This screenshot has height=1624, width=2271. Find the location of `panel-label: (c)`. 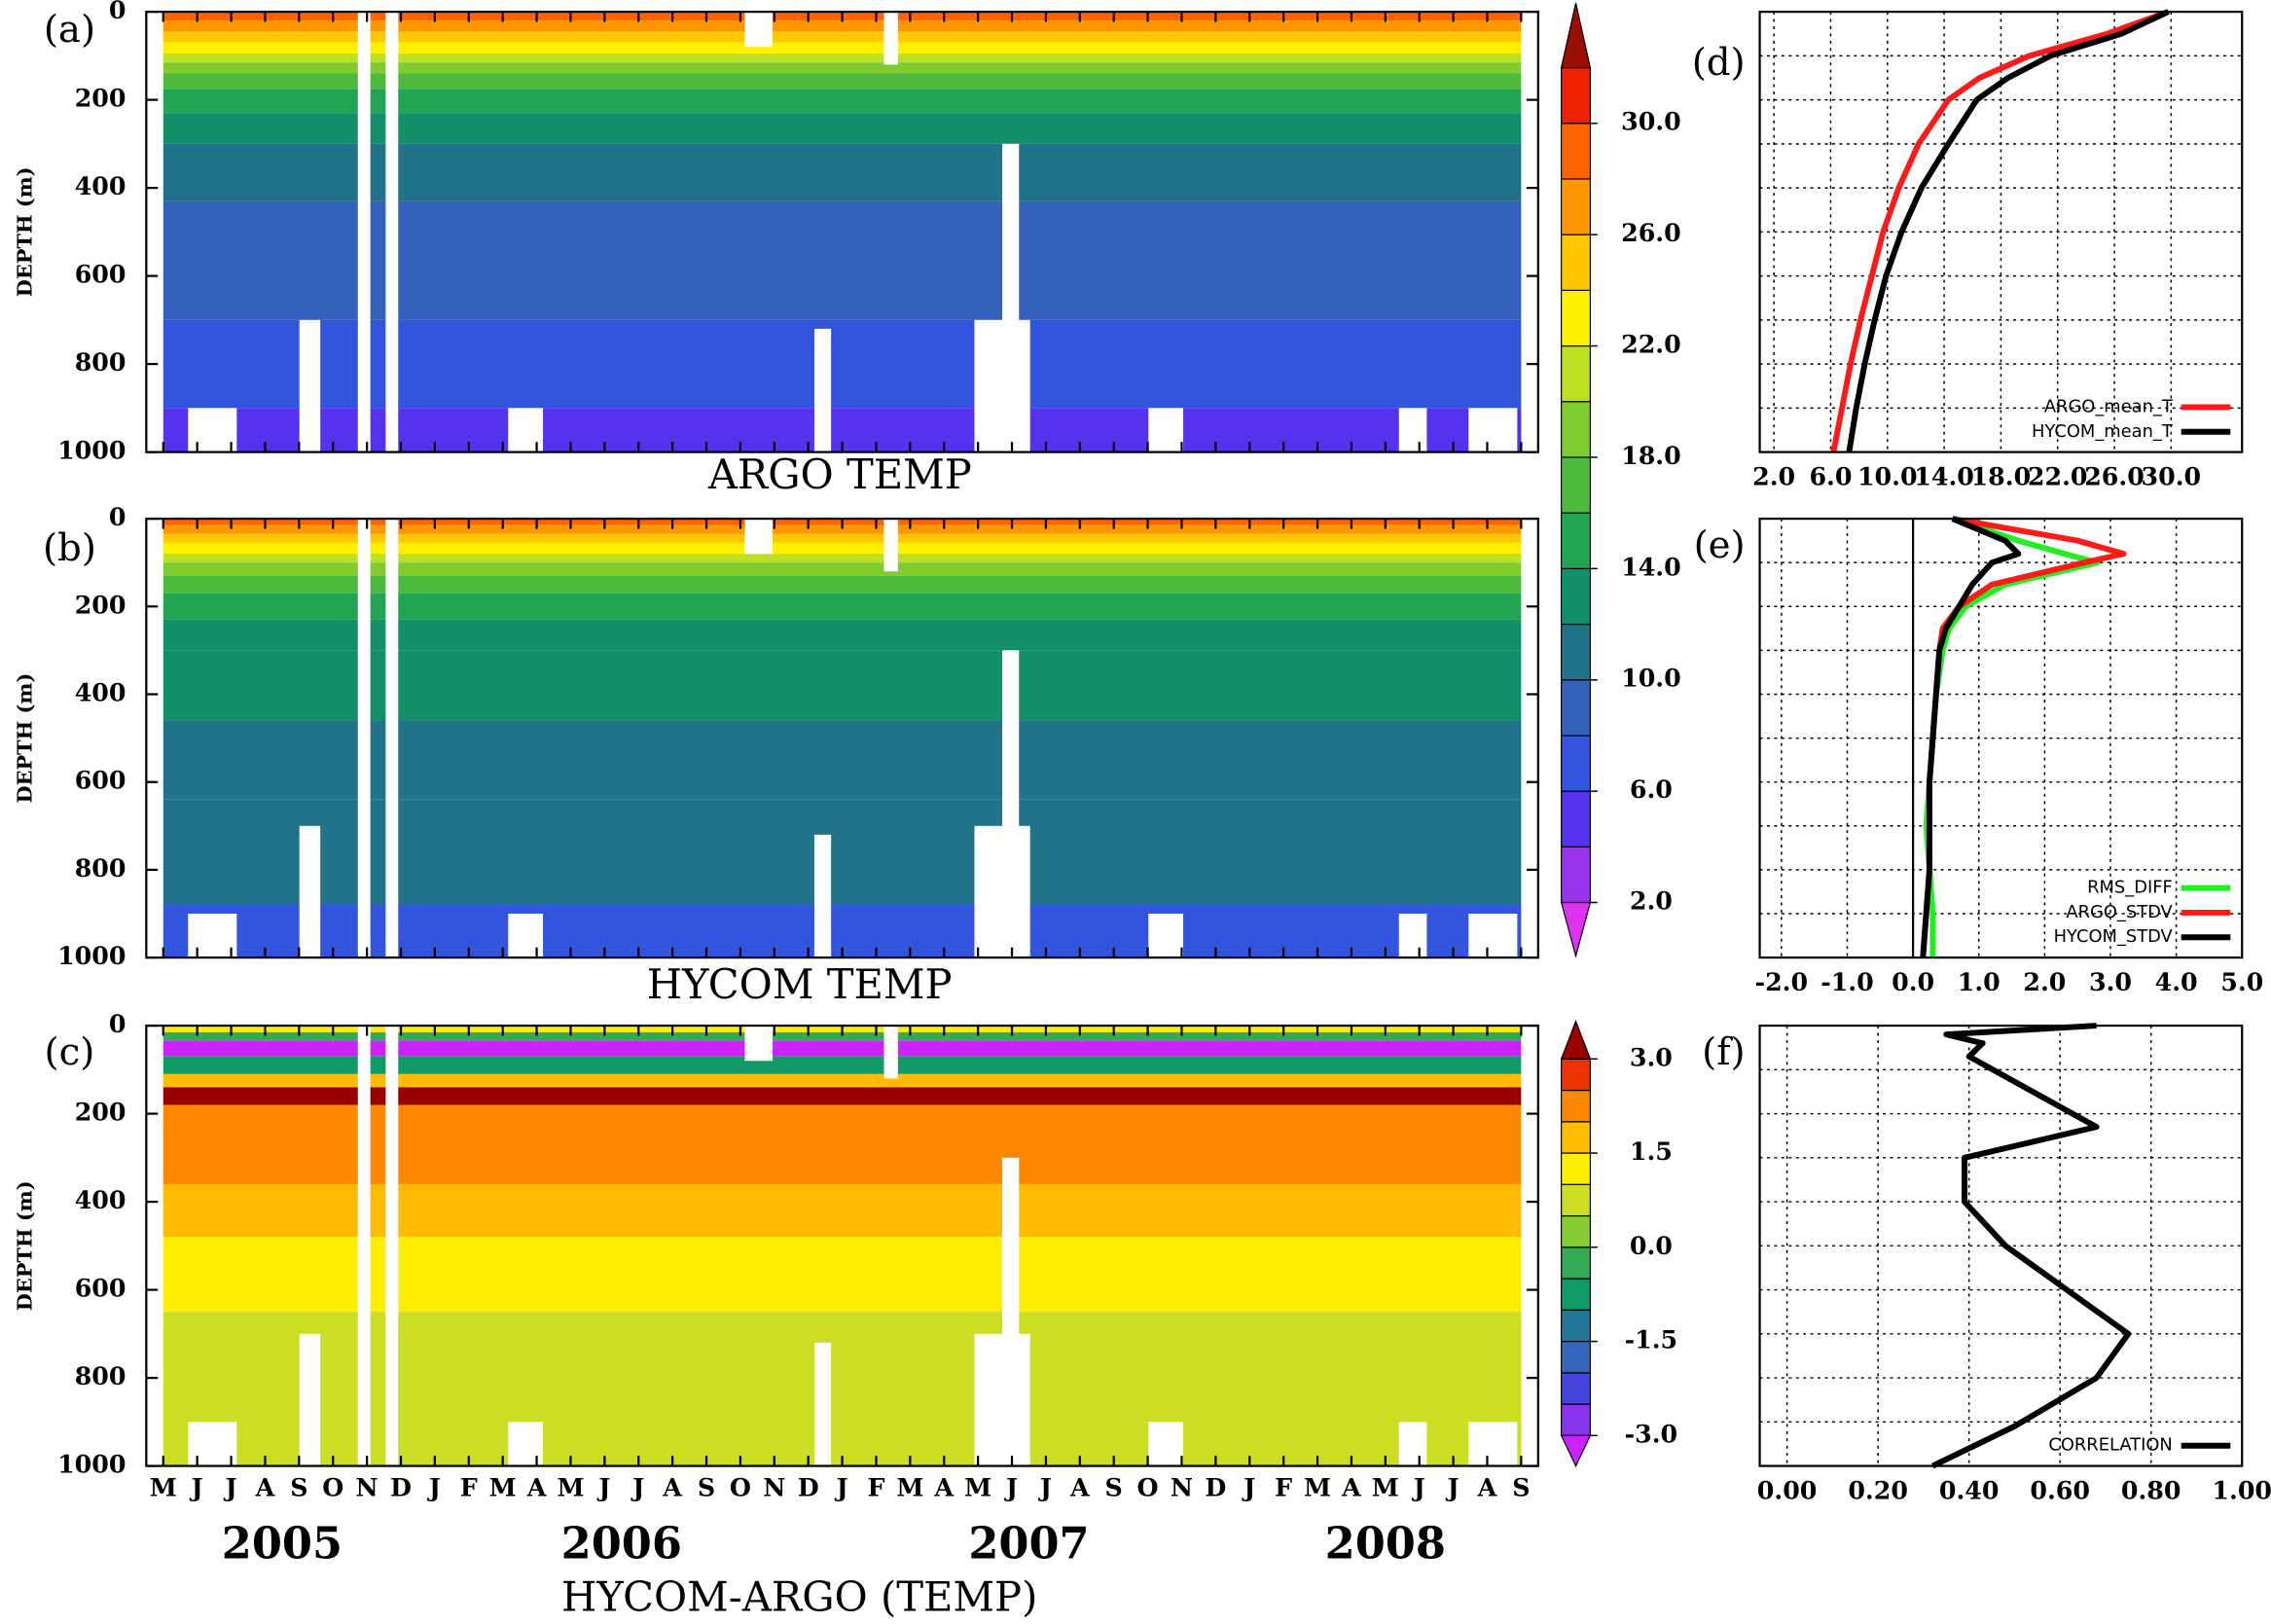

panel-label: (c) is located at coordinates (70, 1052).